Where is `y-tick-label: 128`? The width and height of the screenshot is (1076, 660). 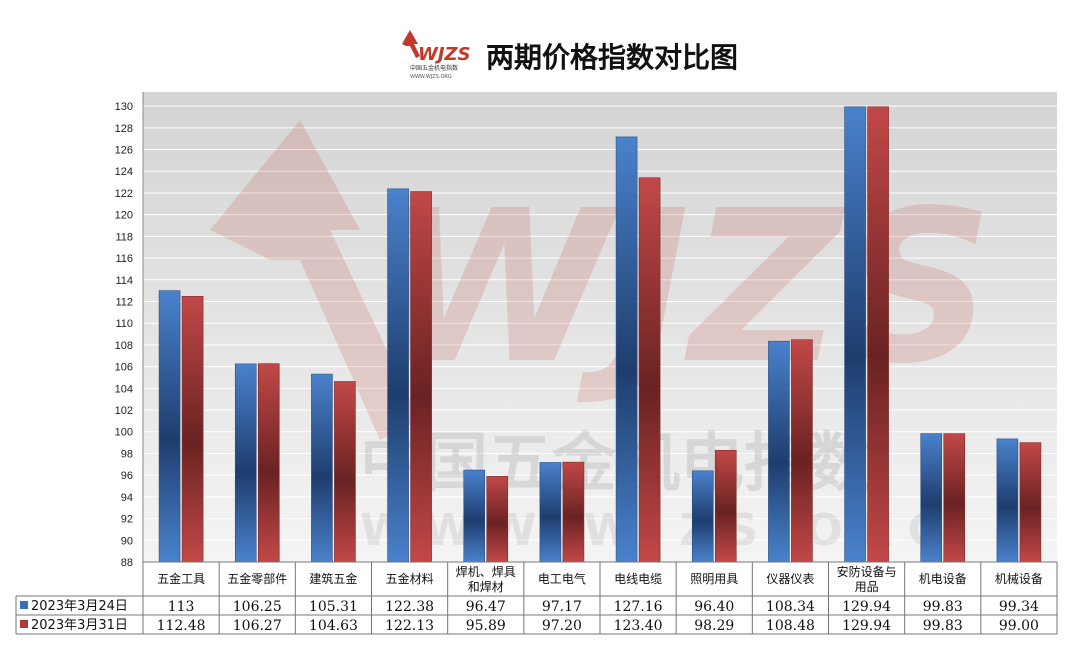
y-tick-label: 128 is located at coordinates (124, 129).